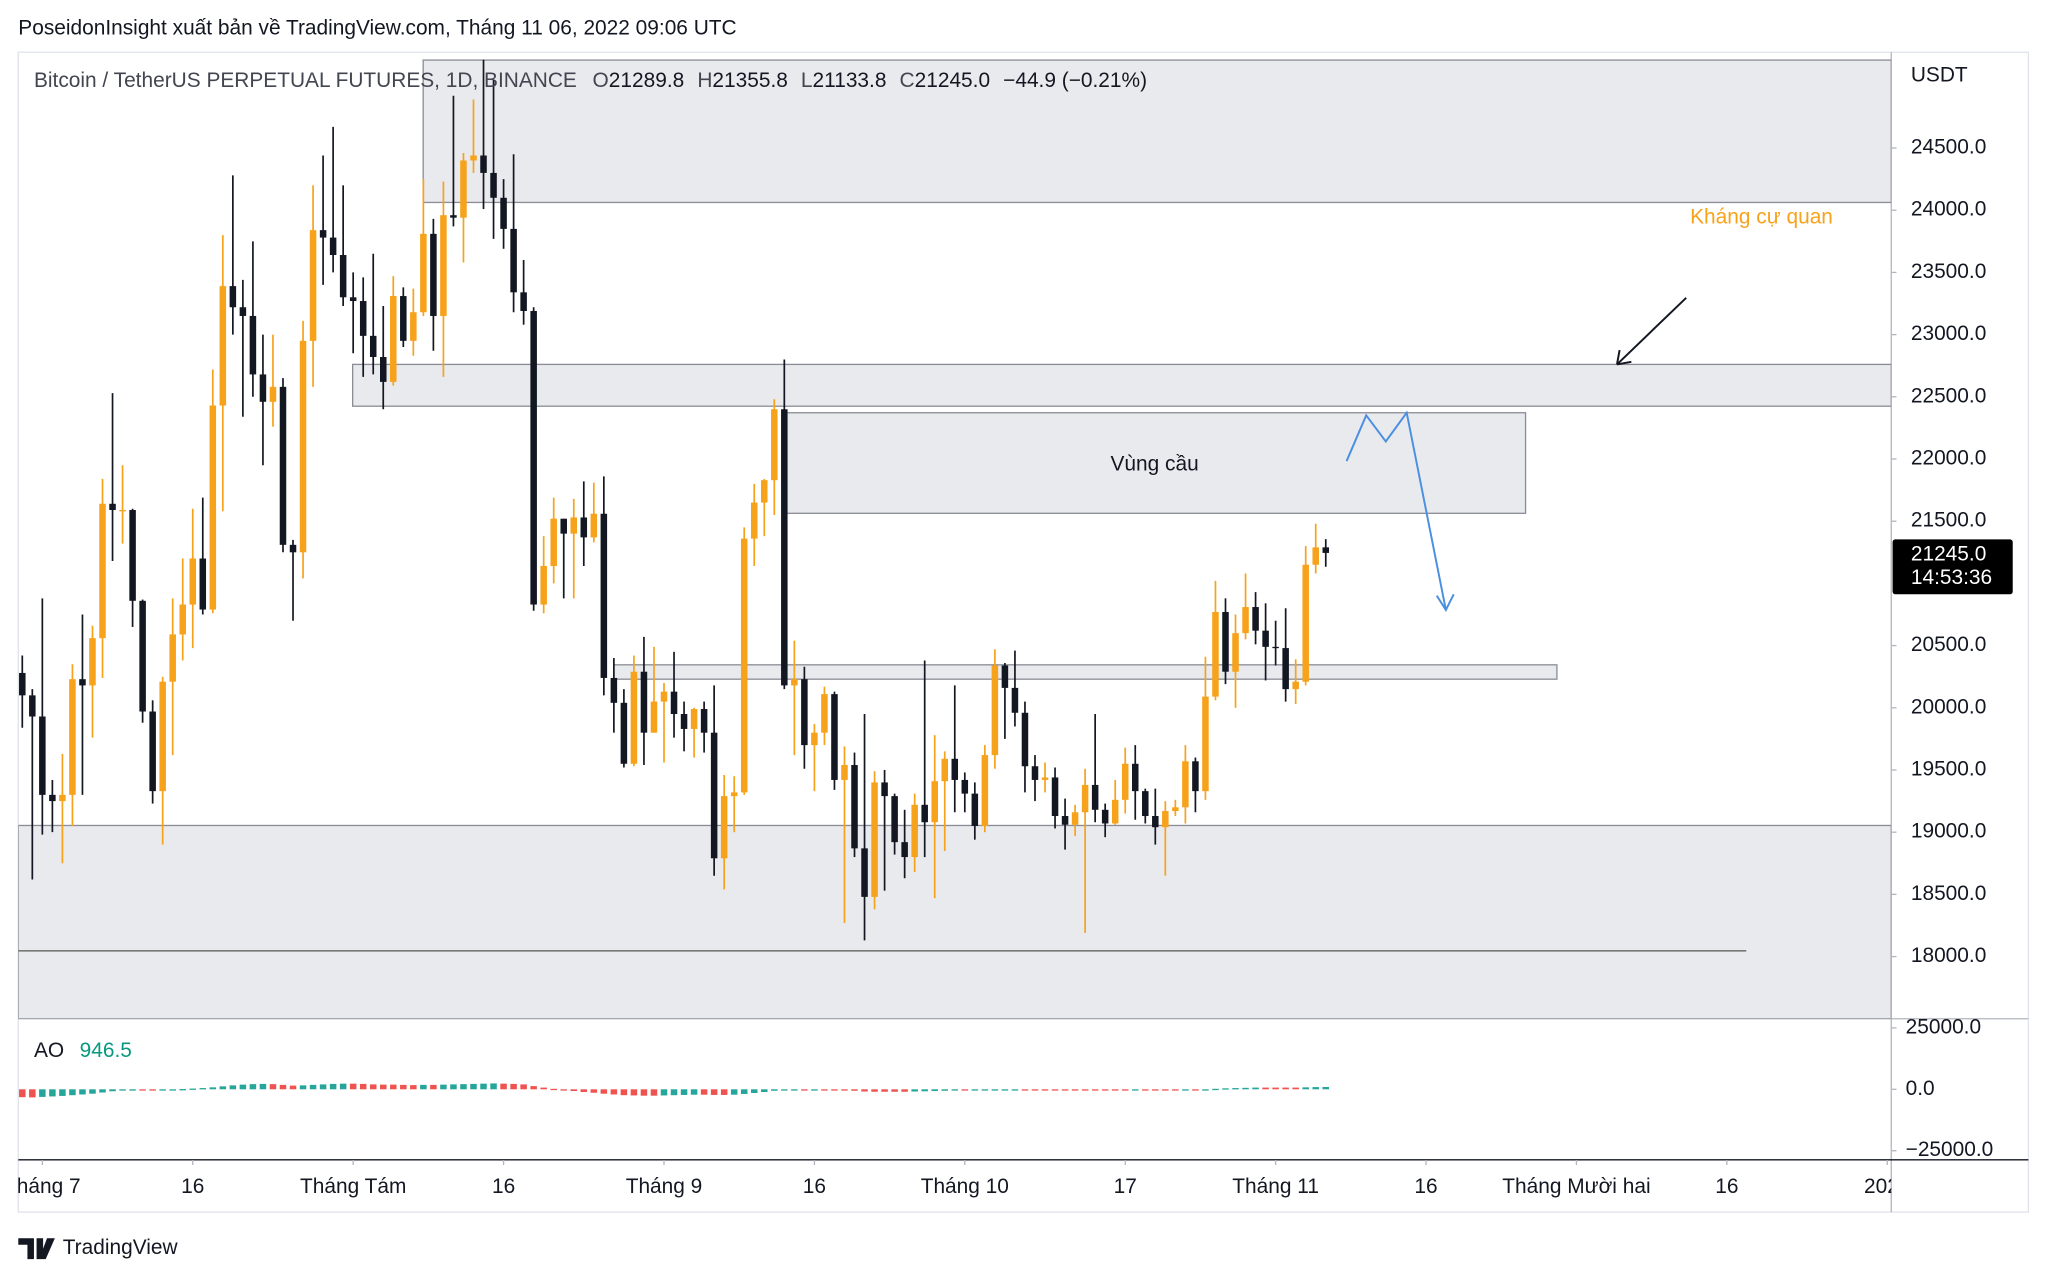 This screenshot has height=1280, width=2048. What do you see at coordinates (1396, 510) in the screenshot?
I see `projection-path` at bounding box center [1396, 510].